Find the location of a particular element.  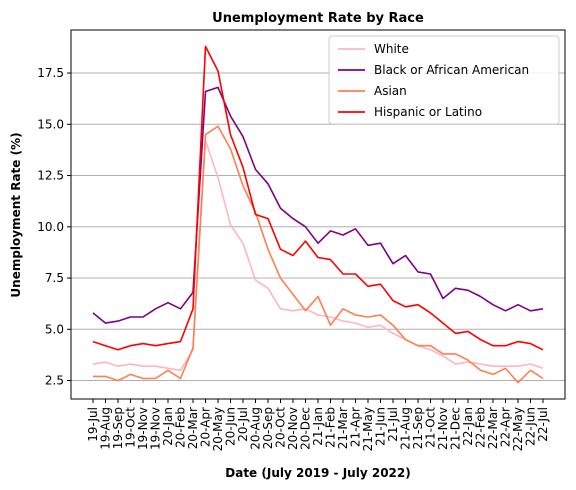

legend-label: Hispanic or Latino is located at coordinates (428, 112).